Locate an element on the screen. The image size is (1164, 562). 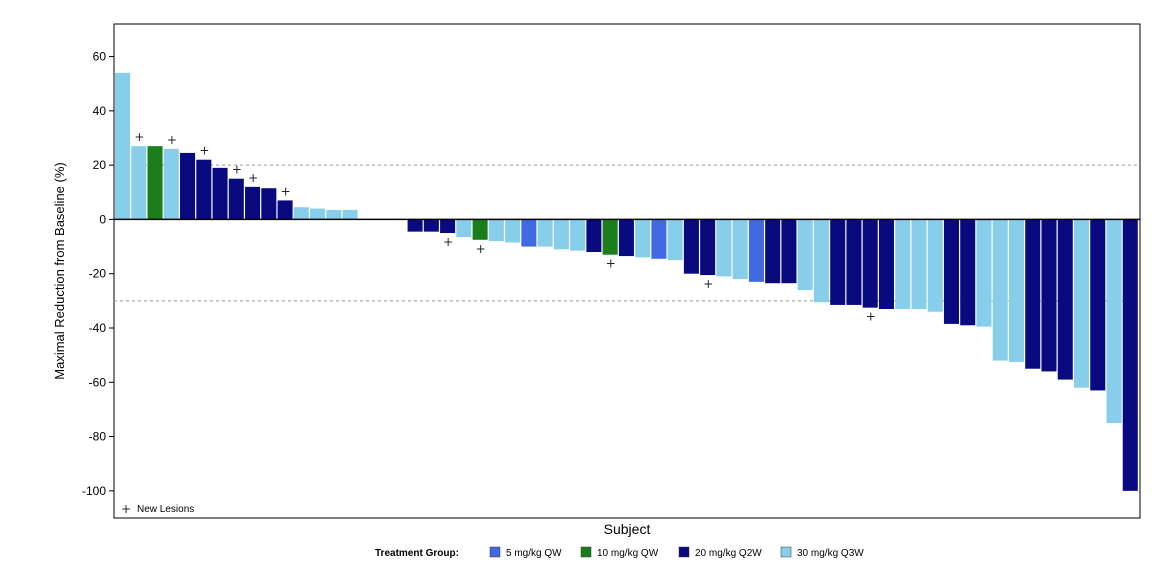
y-tick-label: -40 is located at coordinates (98, 328).